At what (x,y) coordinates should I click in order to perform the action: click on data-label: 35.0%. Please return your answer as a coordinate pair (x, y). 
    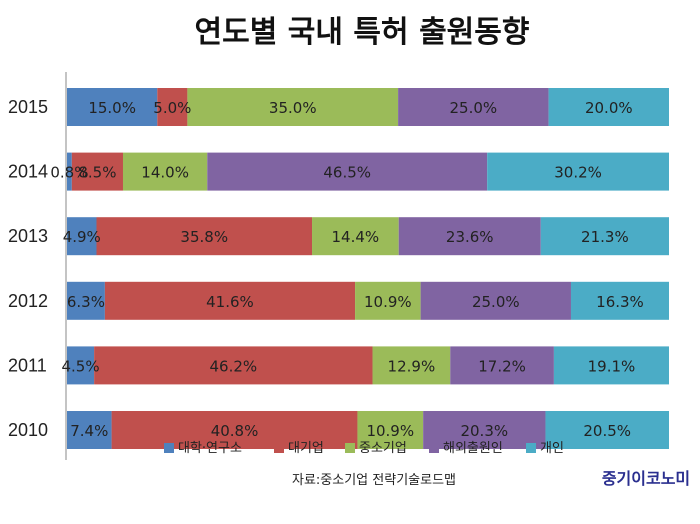
    Looking at the image, I should click on (293, 108).